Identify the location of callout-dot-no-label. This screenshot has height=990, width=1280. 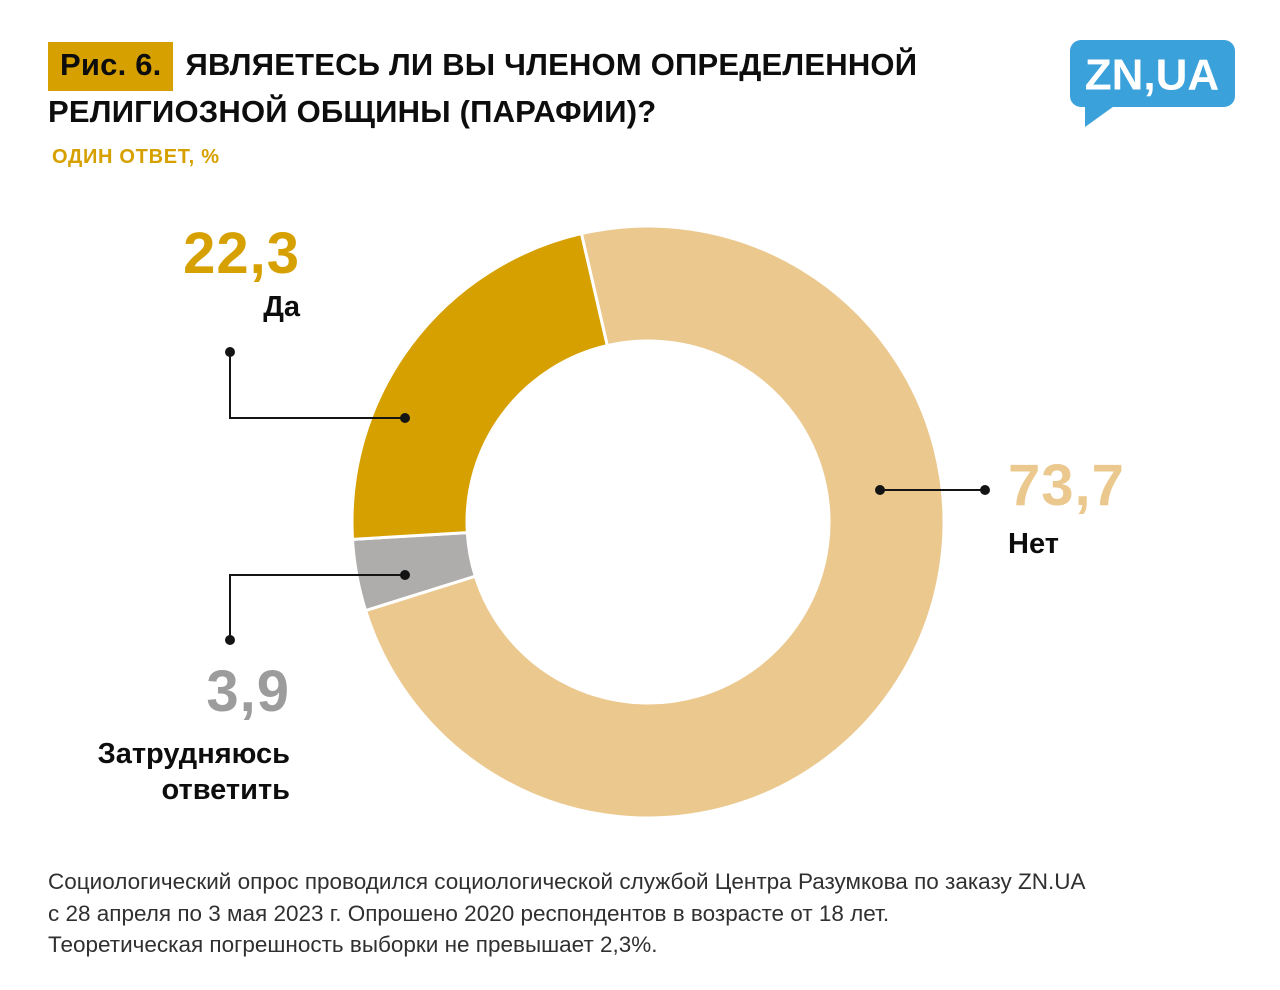
(985, 490).